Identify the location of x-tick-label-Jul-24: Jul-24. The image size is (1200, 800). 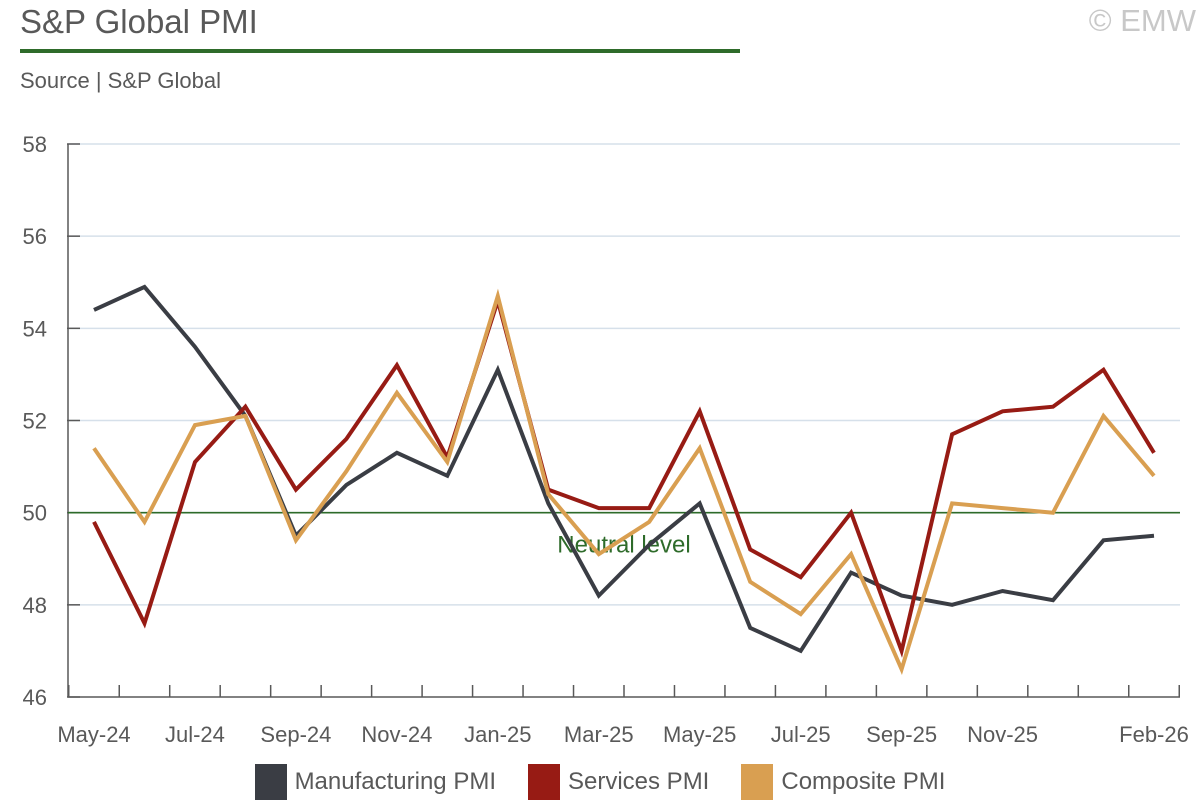
(195, 734).